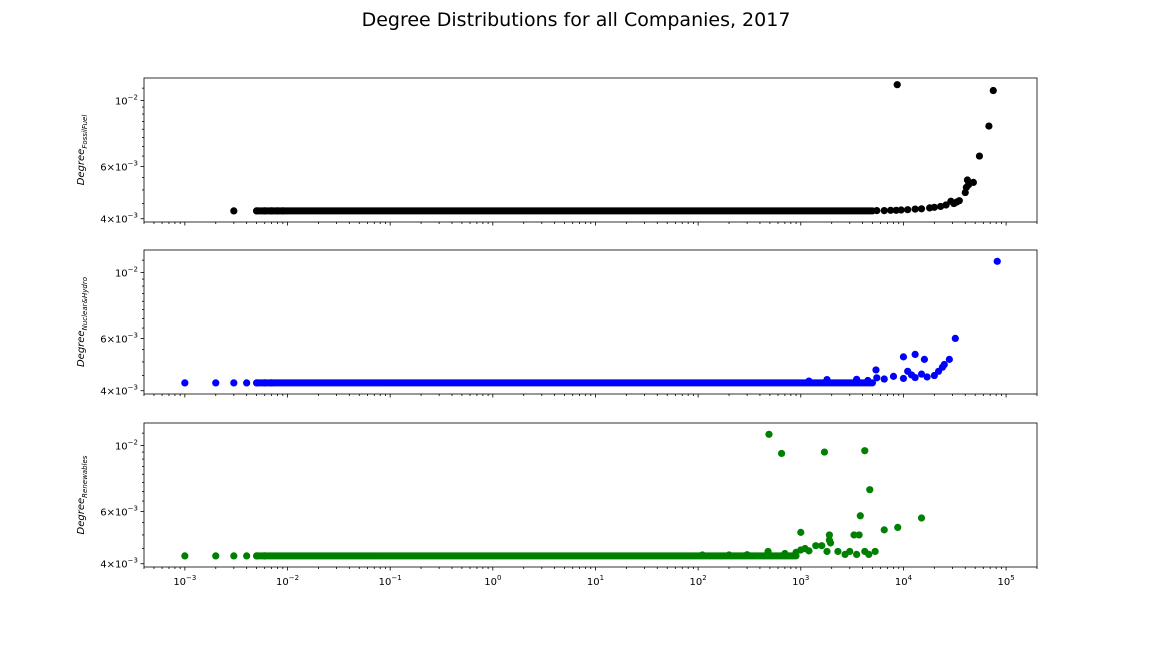 This screenshot has width=1152, height=648. What do you see at coordinates (698, 581) in the screenshot?
I see `x-tick-label: 10²` at bounding box center [698, 581].